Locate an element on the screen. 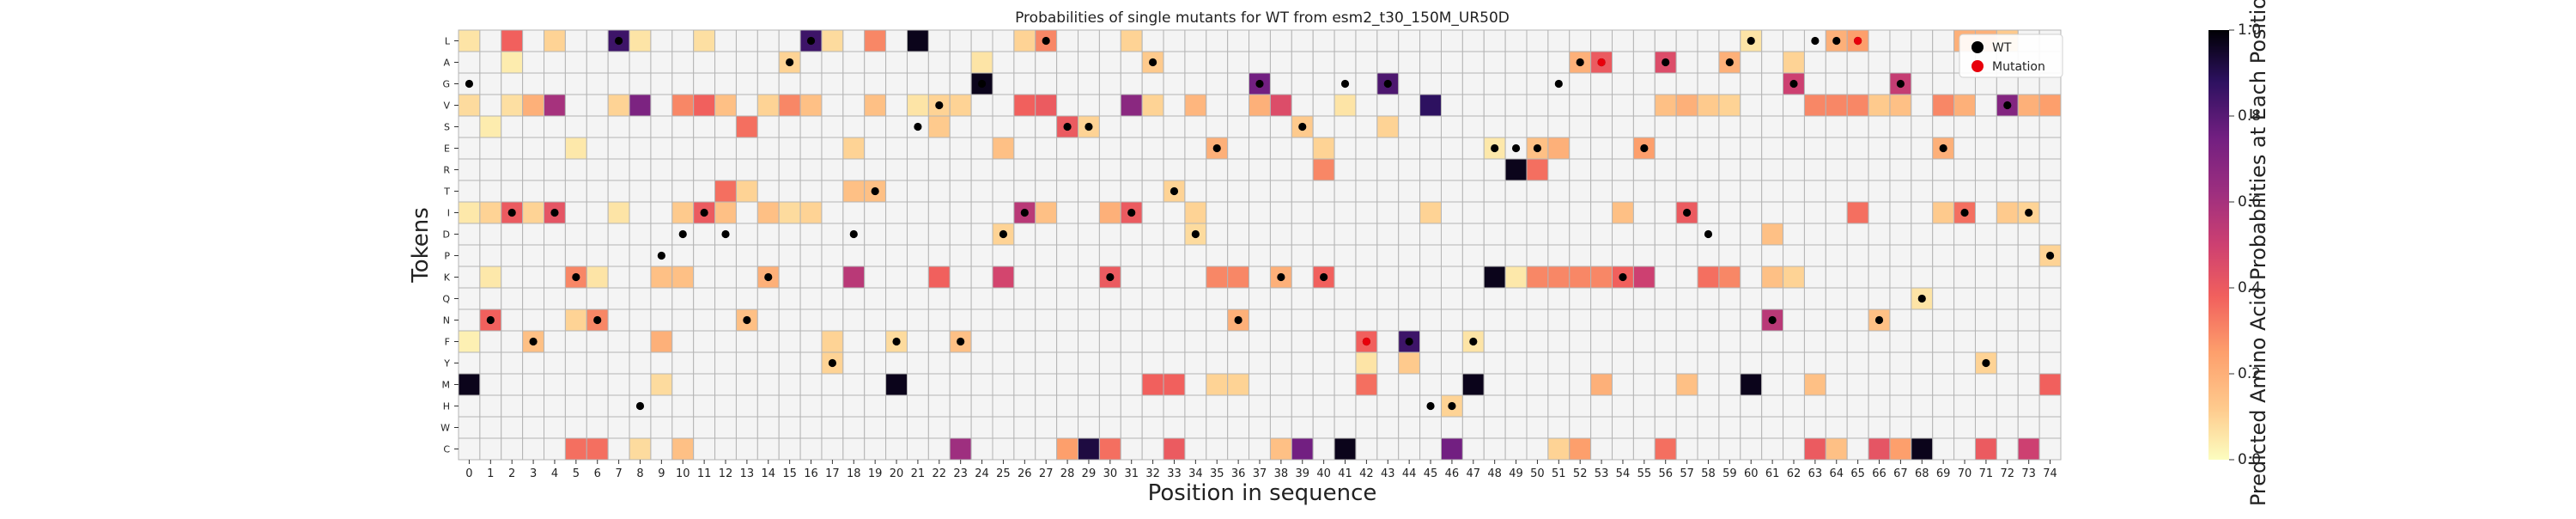 This screenshot has width=2576, height=519. x-tick-label: 59 is located at coordinates (1729, 473).